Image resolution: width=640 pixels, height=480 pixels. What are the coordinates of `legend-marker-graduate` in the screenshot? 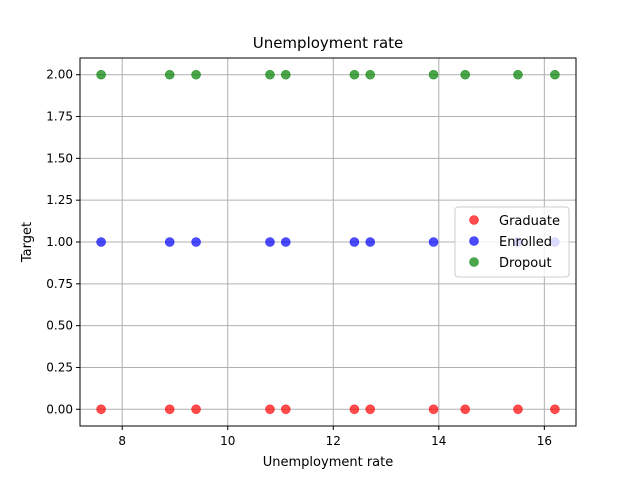 It's located at (474, 220).